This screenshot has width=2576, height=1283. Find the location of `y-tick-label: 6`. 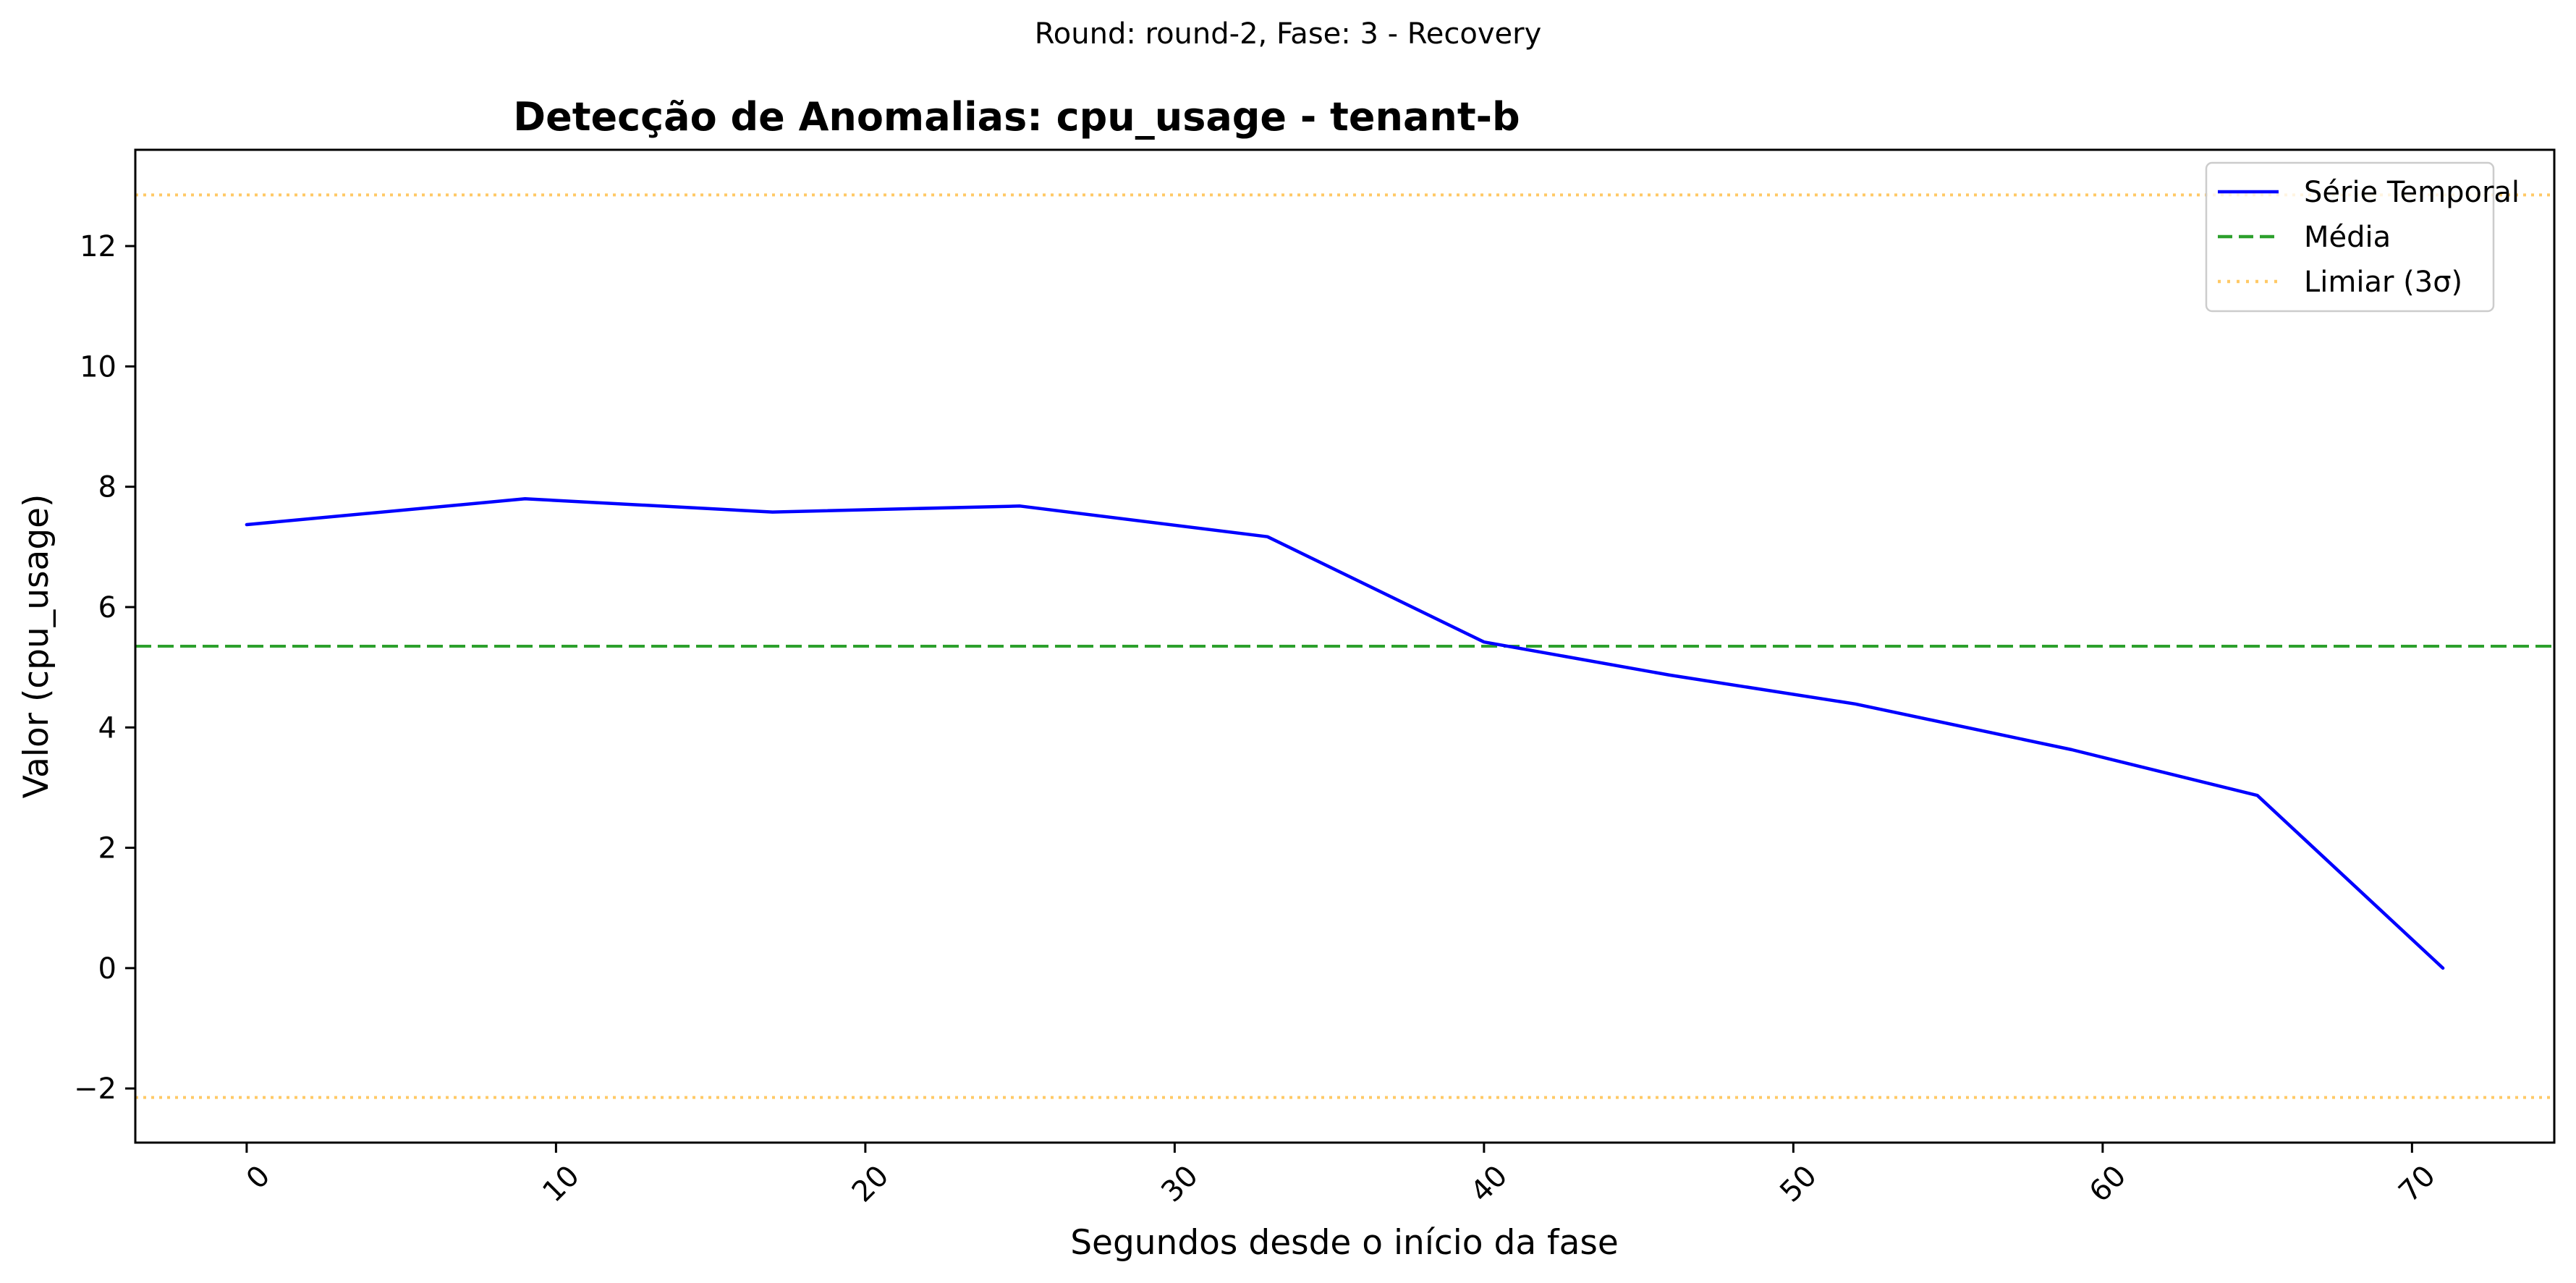

y-tick-label: 6 is located at coordinates (107, 608).